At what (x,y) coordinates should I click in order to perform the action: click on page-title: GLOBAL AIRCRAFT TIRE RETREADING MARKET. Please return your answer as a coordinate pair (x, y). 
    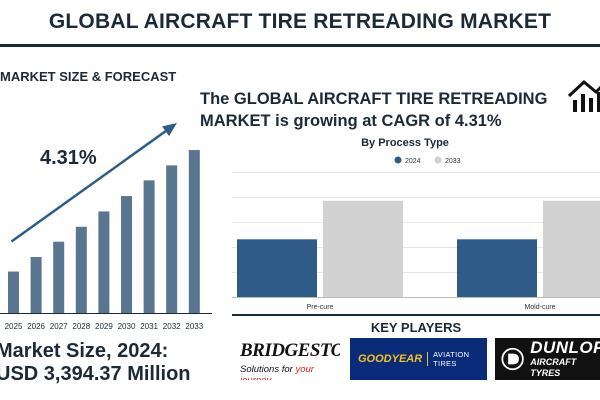
    Looking at the image, I should click on (300, 21).